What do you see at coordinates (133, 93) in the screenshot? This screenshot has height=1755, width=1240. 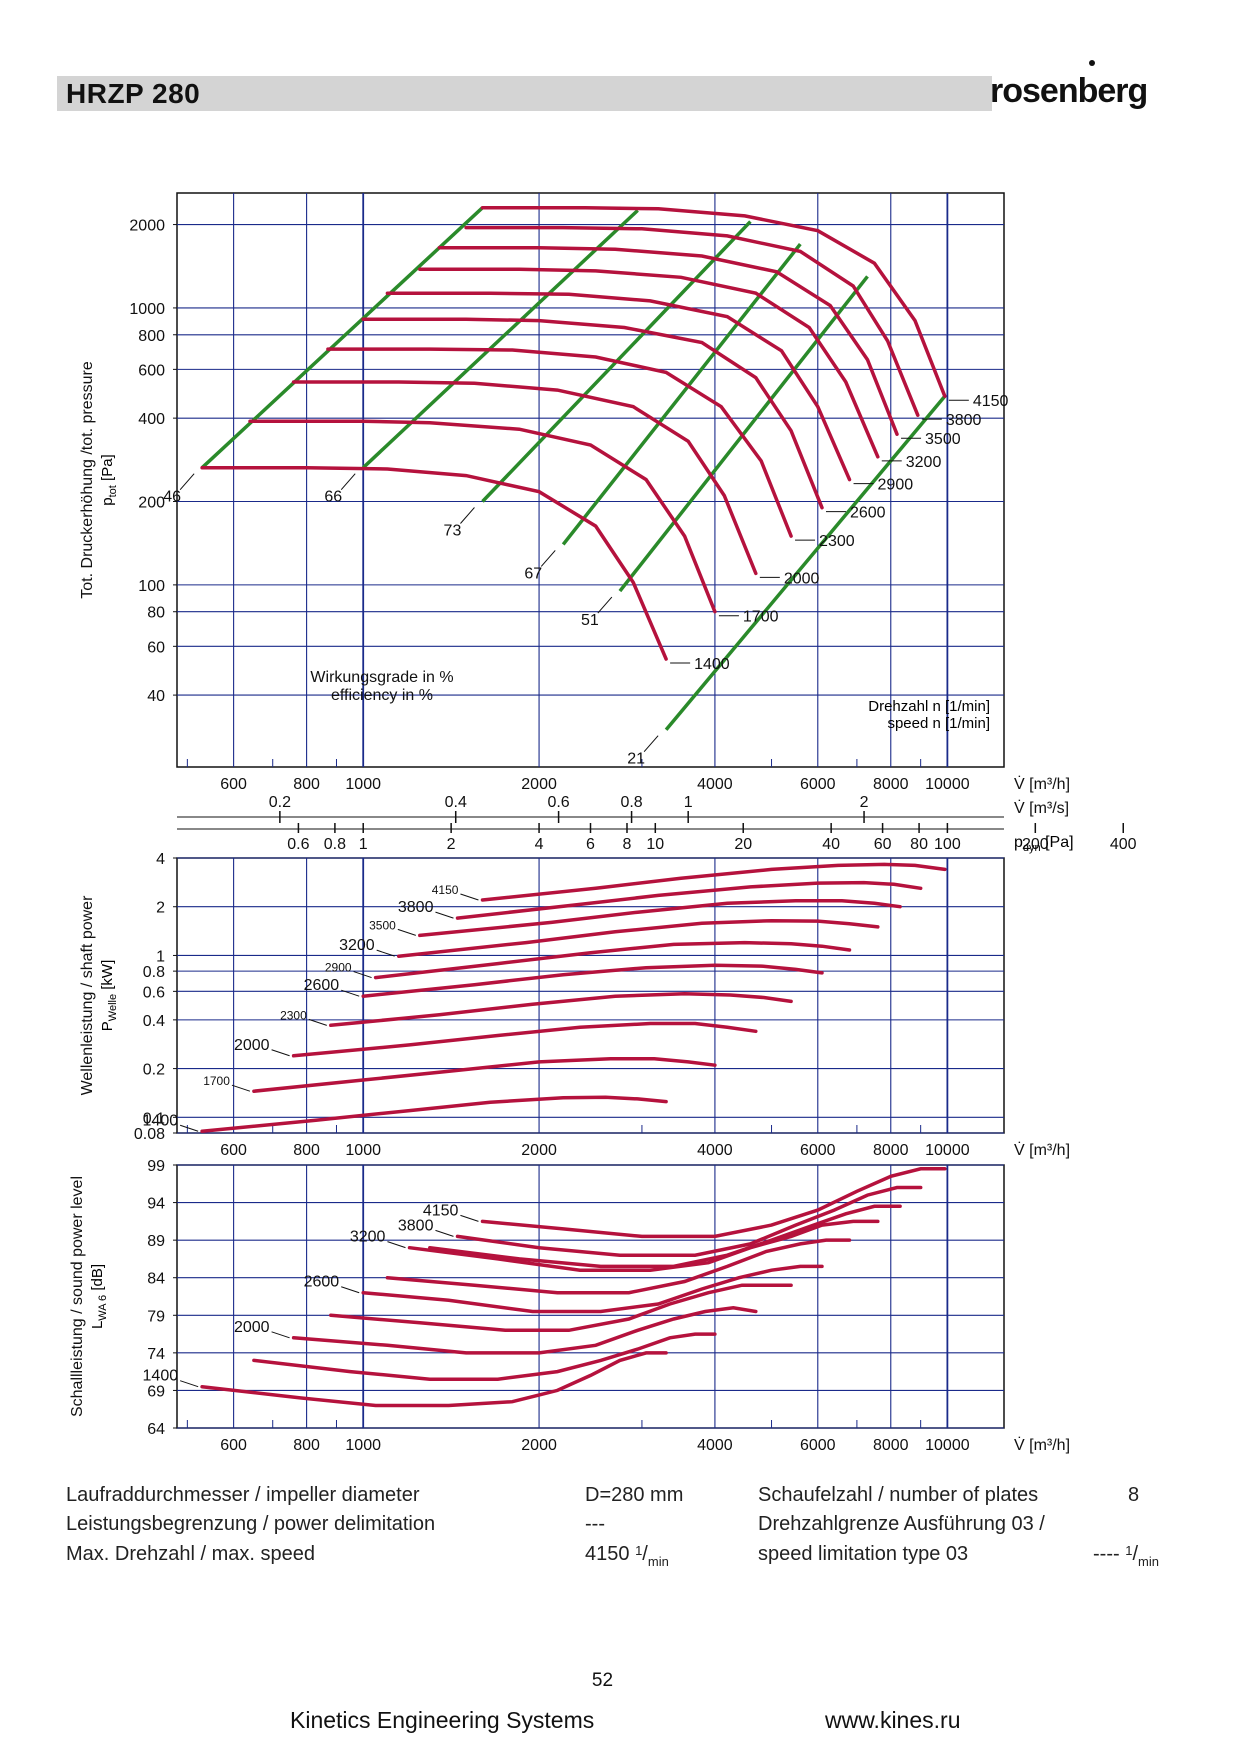 I see `page-title: HRZP 280` at bounding box center [133, 93].